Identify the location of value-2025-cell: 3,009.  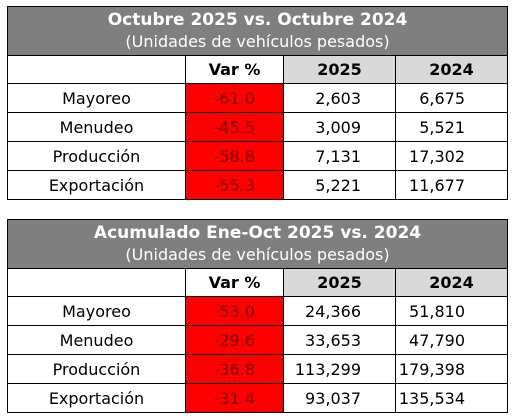
(339, 127).